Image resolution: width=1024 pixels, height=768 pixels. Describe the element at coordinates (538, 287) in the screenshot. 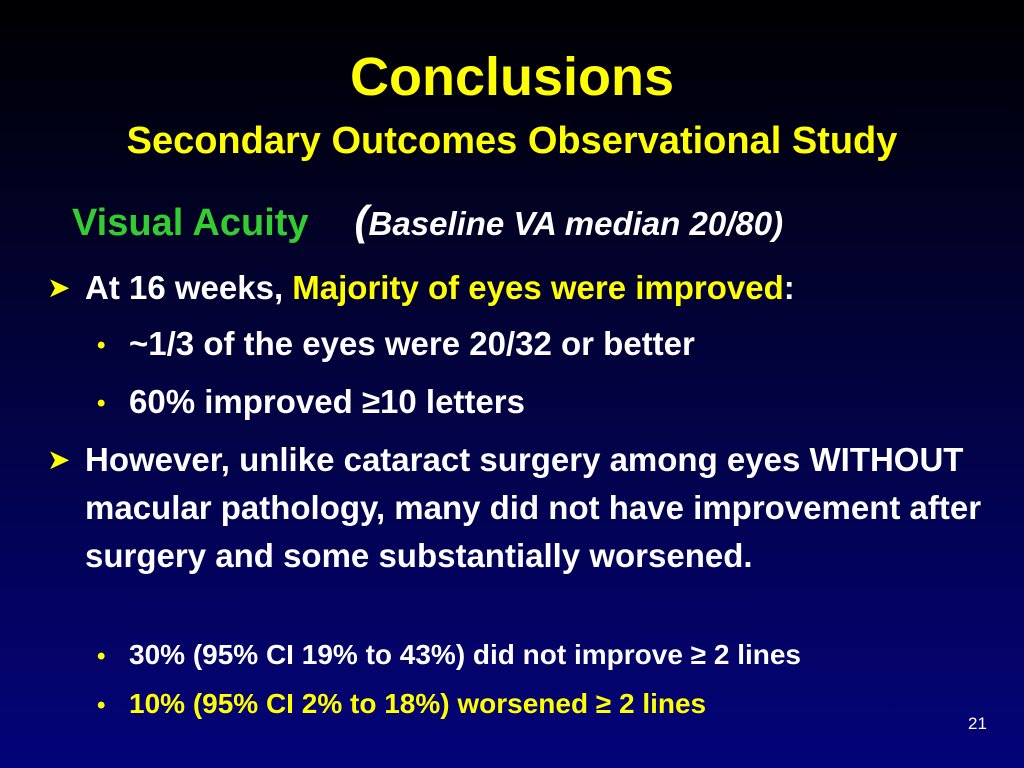

I see `bullet-highlight: Majority of eyes were improved` at that location.